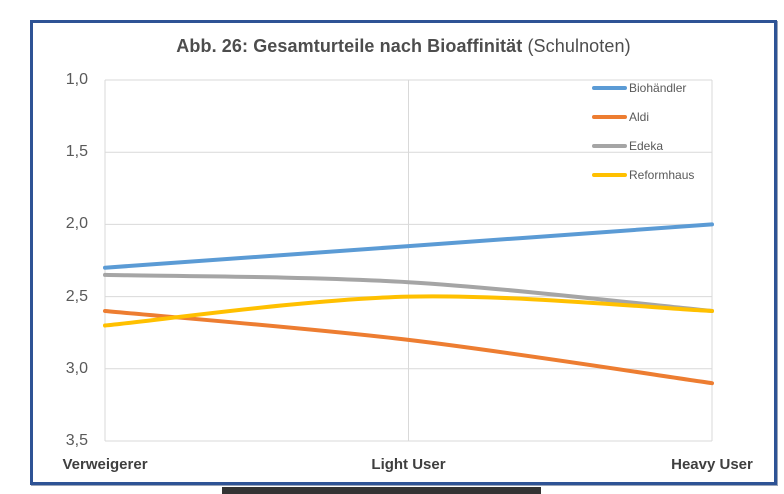  Describe the element at coordinates (381, 490) in the screenshot. I see `bottom-bar` at that location.